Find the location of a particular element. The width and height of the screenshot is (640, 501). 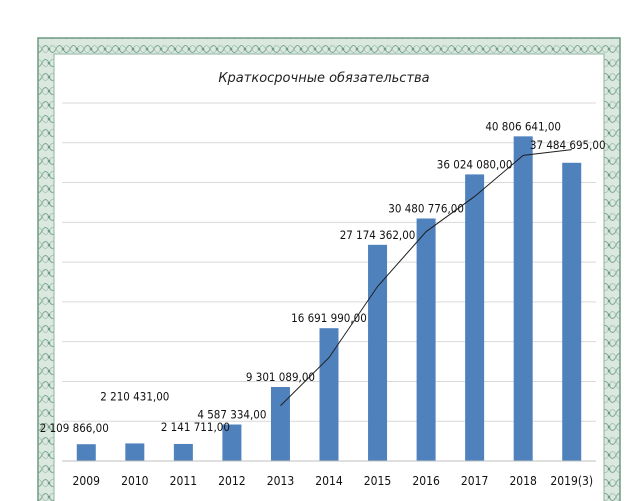

bar-2011 is located at coordinates (183, 452).